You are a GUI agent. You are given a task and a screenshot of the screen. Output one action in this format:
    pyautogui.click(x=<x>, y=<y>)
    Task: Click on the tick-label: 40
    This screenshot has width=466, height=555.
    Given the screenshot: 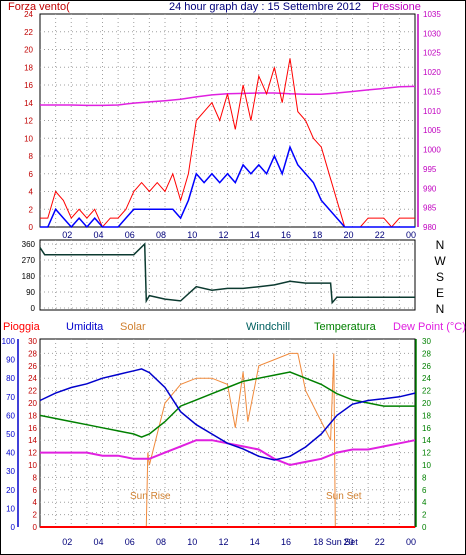 What is the action you would take?
    pyautogui.click(x=10, y=453)
    